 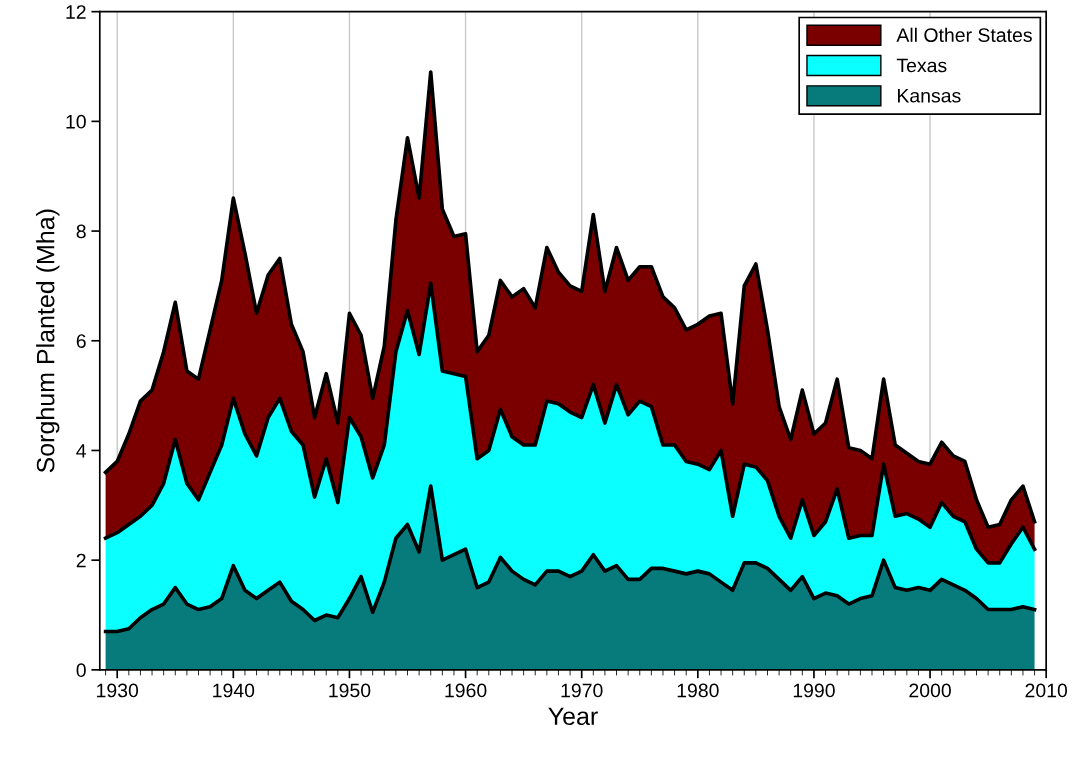 I want to click on y-tick-label: 0, so click(x=81, y=670).